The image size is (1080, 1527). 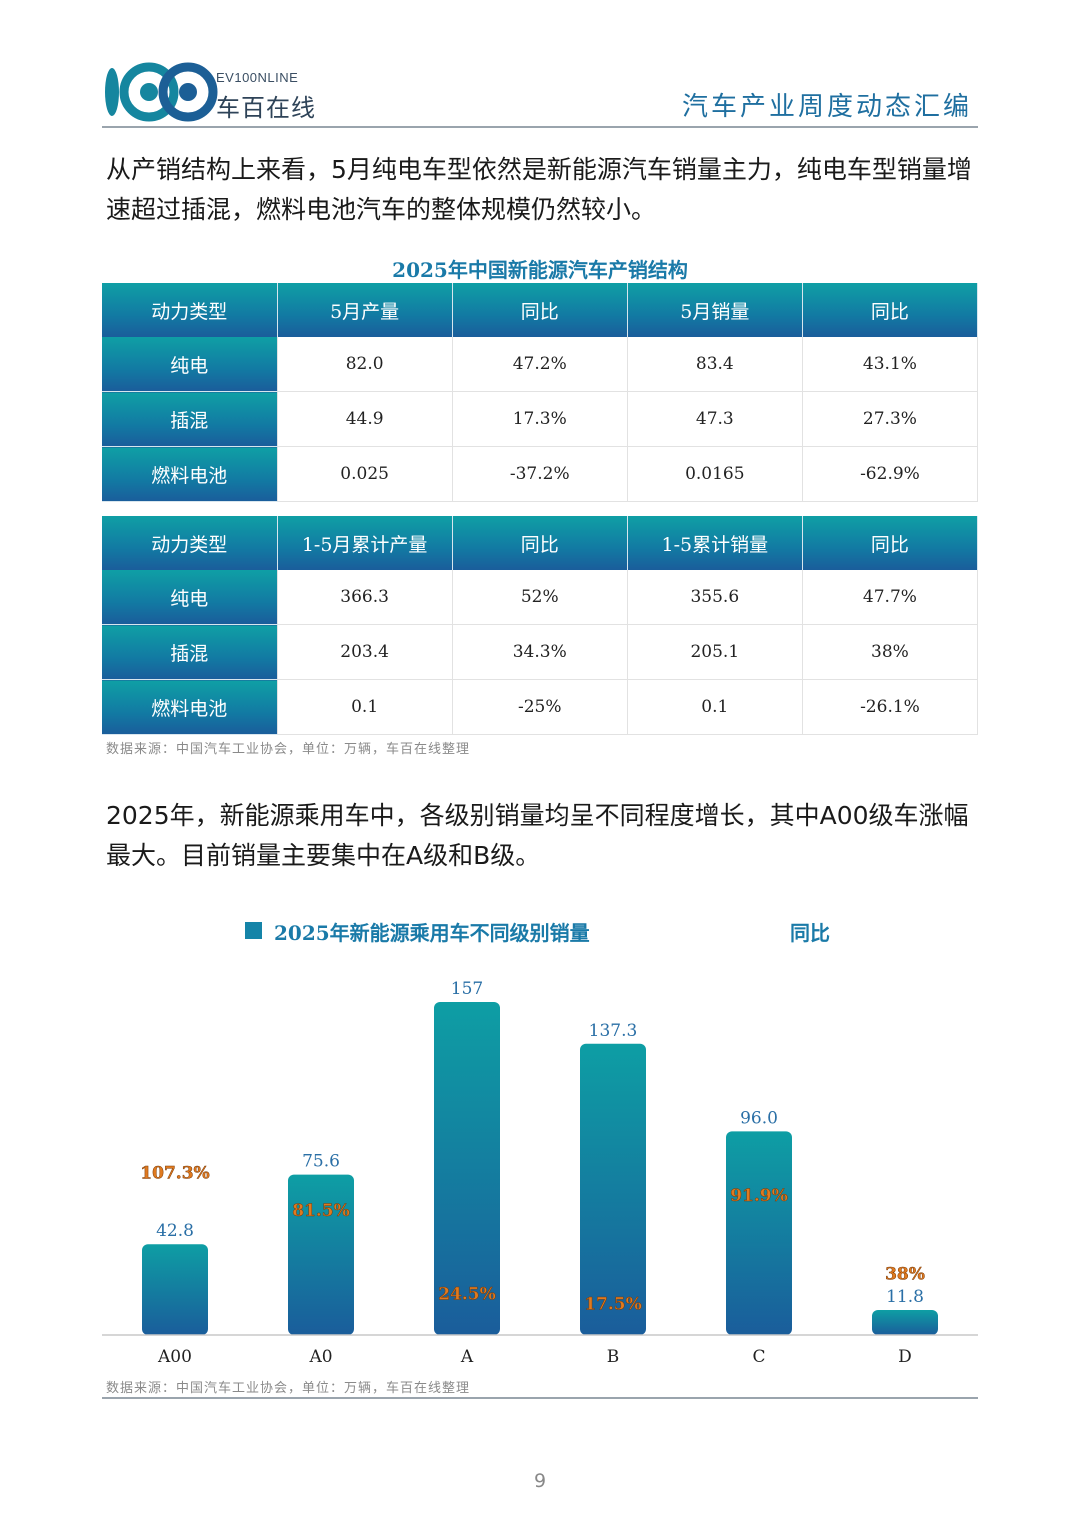 What do you see at coordinates (759, 1196) in the screenshot?
I see `yoy-label: 91.9%` at bounding box center [759, 1196].